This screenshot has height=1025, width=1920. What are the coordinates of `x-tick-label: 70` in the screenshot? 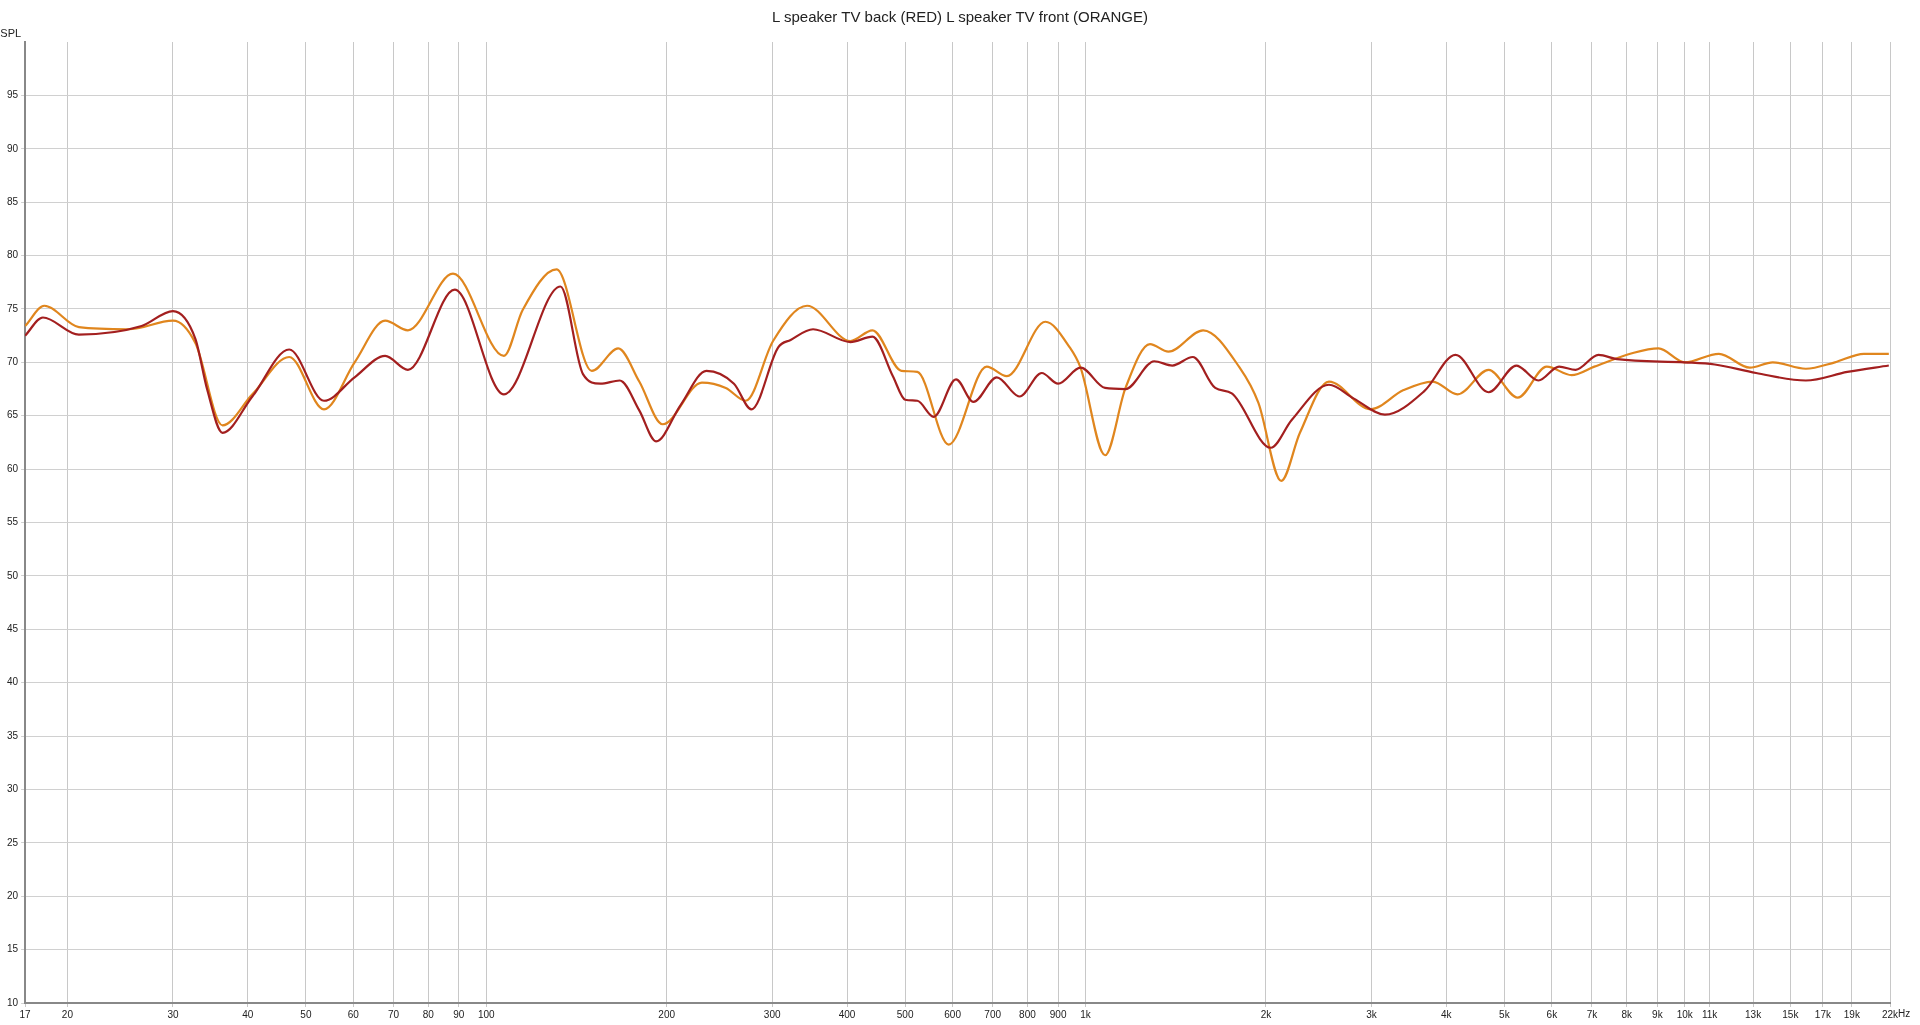 It's located at (393, 1014).